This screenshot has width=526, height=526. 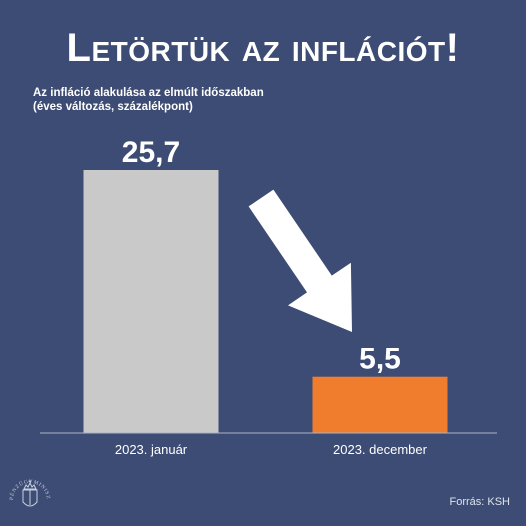 What do you see at coordinates (263, 48) in the screenshot?
I see `headline: Letörtük az inflációt!` at bounding box center [263, 48].